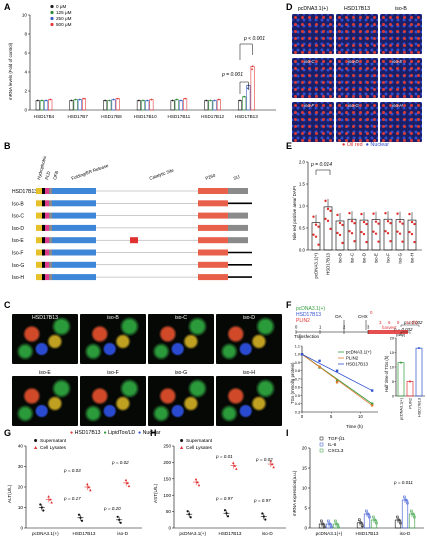 The height and width of the screenshot is (550, 427). Describe the element at coordinates (47, 176) in the screenshot. I see `domain-label-pld: PLD` at that location.